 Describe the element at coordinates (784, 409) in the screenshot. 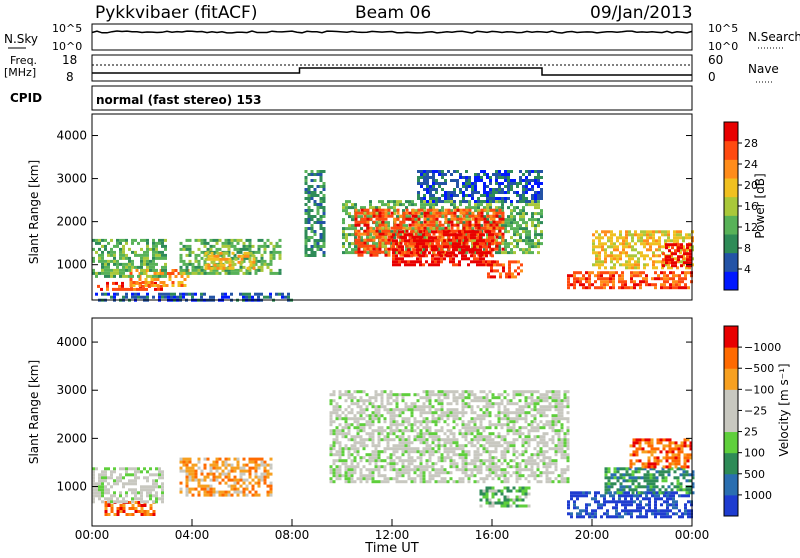

I see `velocity-colorbar-label: Velocity [m s⁻¹]` at that location.